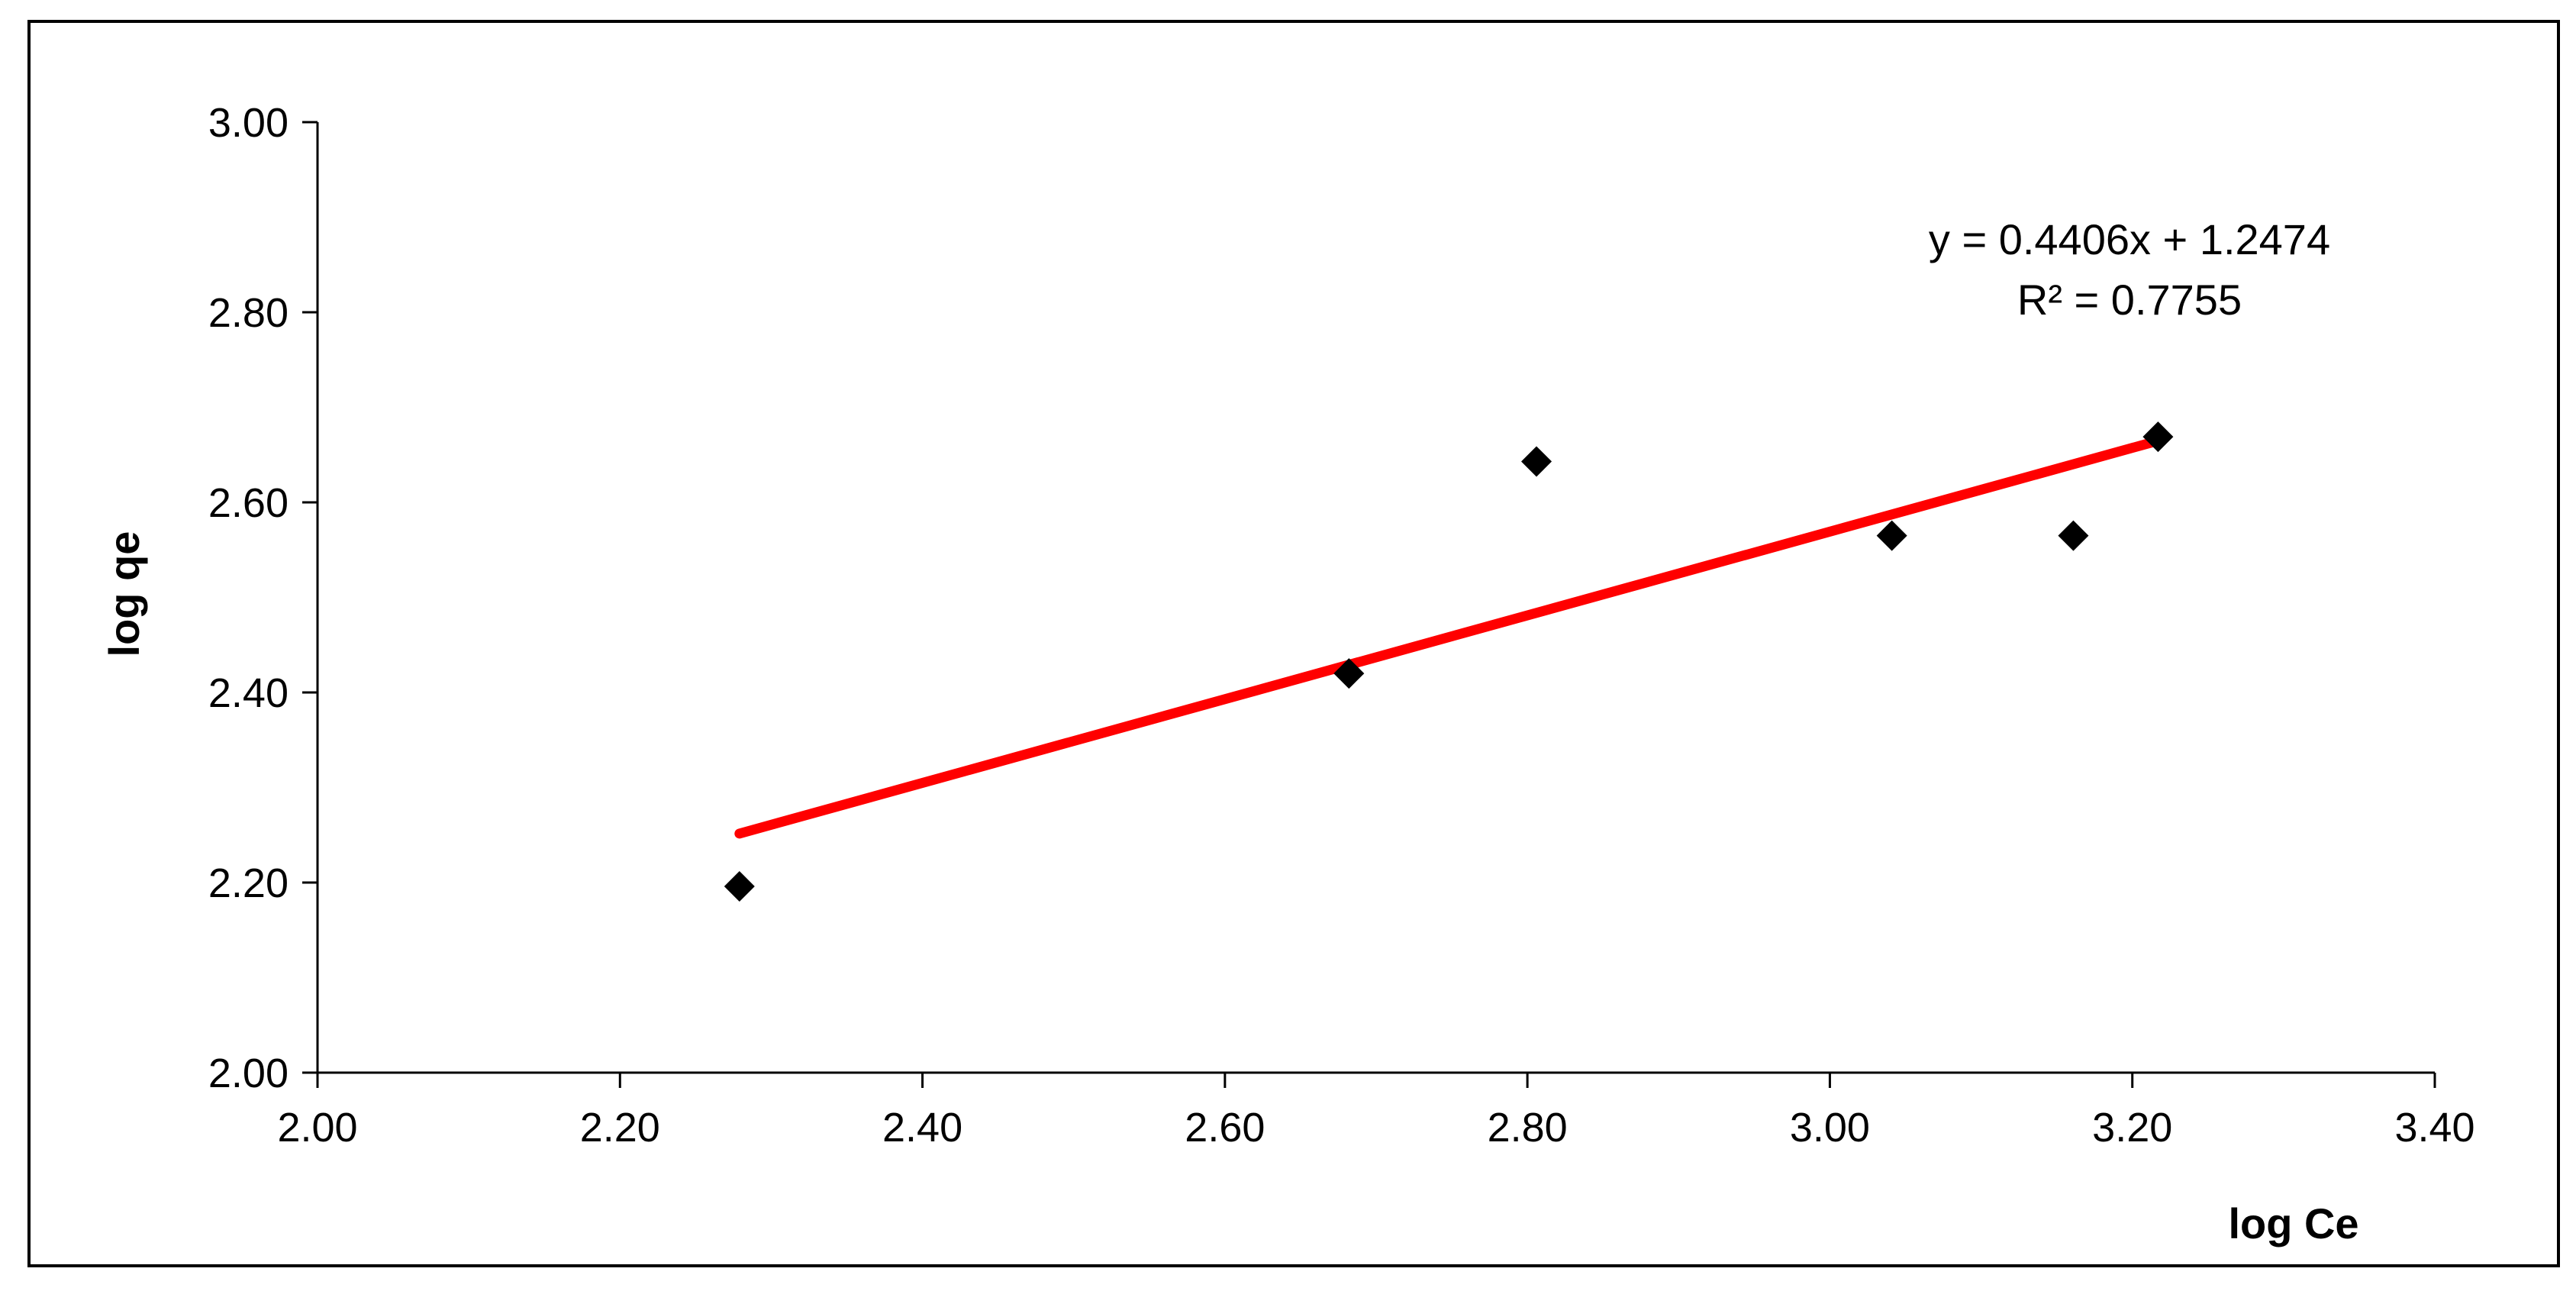 This screenshot has height=1291, width=2576. Describe the element at coordinates (922, 1128) in the screenshot. I see `x-tick-label: 2.40` at that location.